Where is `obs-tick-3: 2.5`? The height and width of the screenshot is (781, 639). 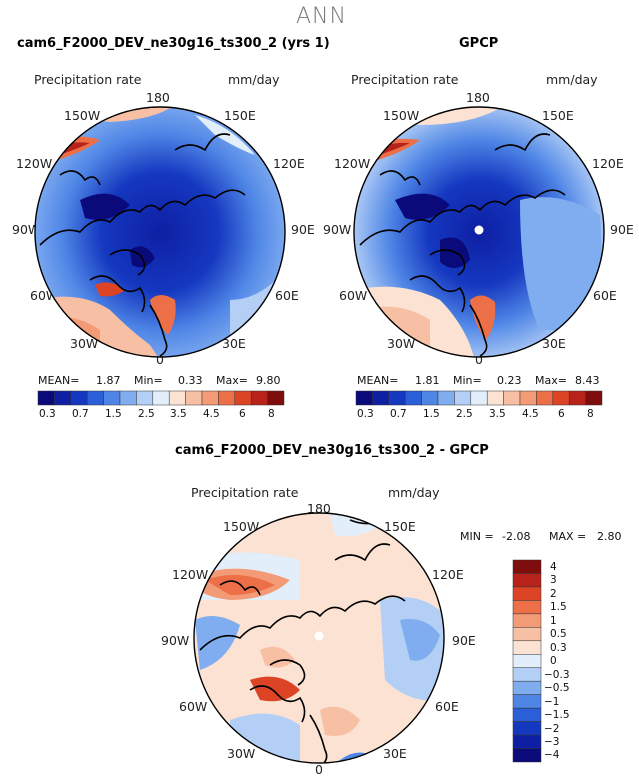
obs-tick-3: 2.5 is located at coordinates (464, 414).